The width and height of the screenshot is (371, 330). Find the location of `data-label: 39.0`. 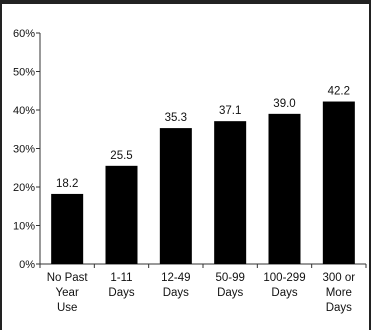

data-label: 39.0 is located at coordinates (284, 104).